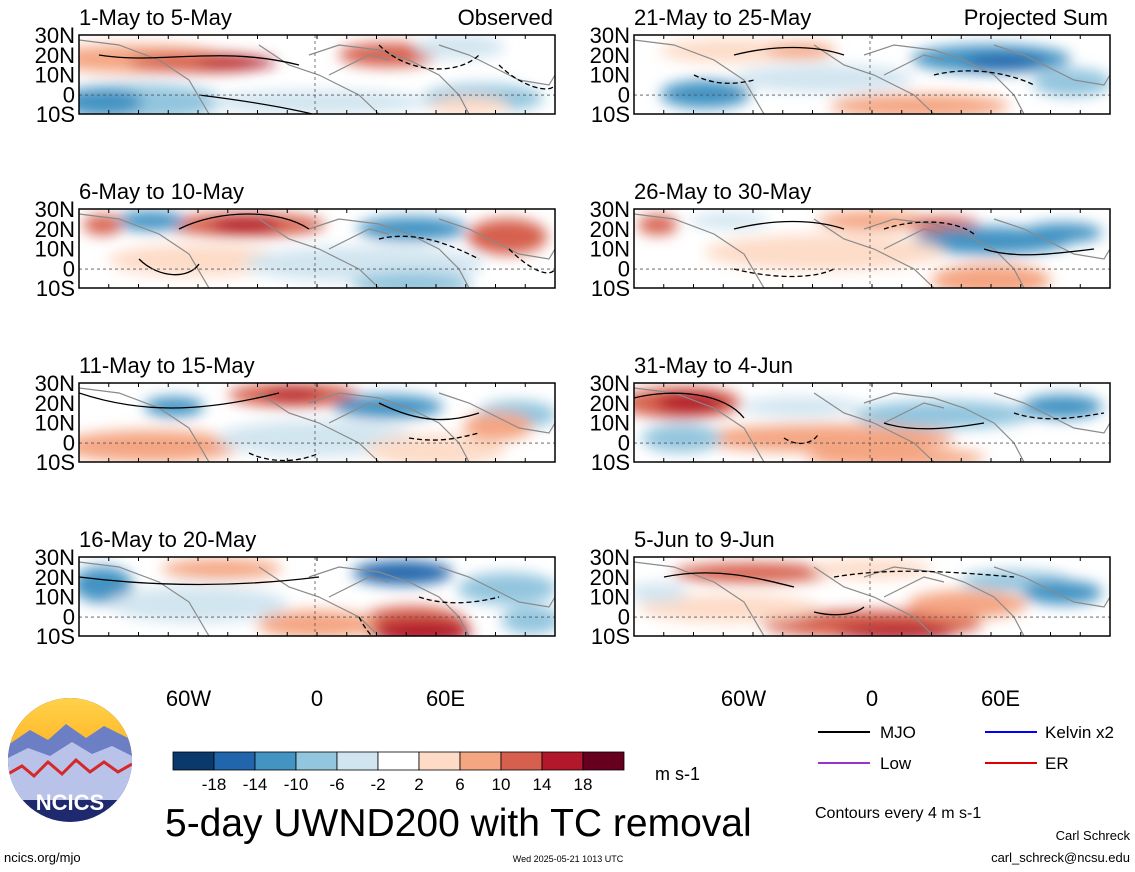  What do you see at coordinates (42, 857) in the screenshot?
I see `footer-url: ncics.org/mjo` at bounding box center [42, 857].